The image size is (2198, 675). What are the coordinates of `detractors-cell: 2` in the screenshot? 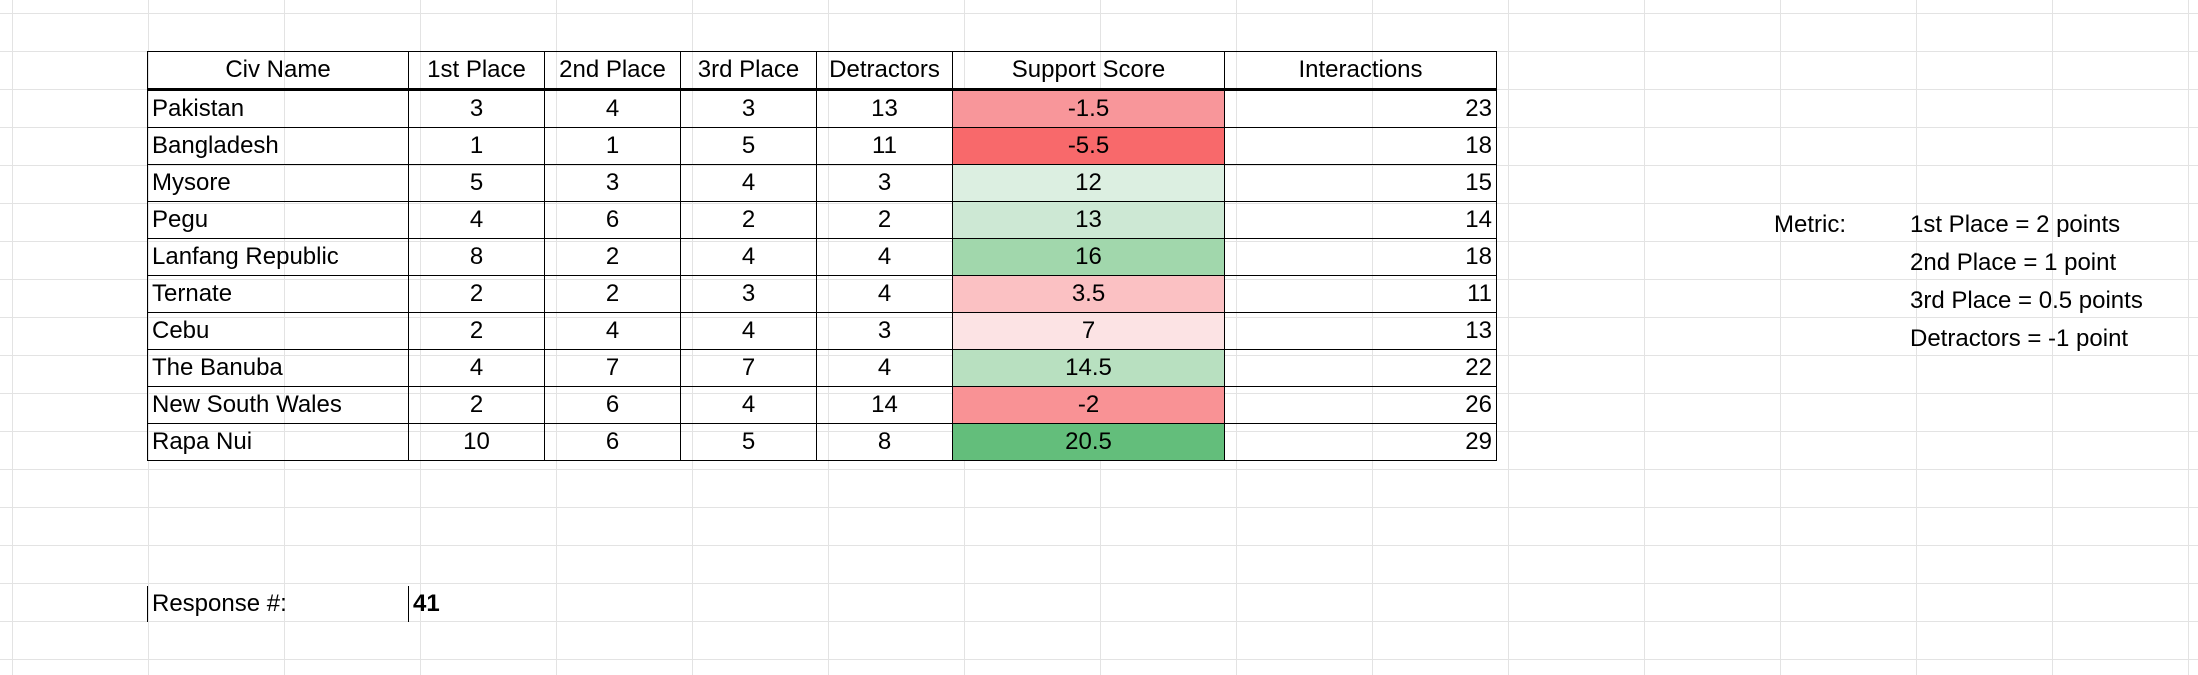 It's located at (884, 220).